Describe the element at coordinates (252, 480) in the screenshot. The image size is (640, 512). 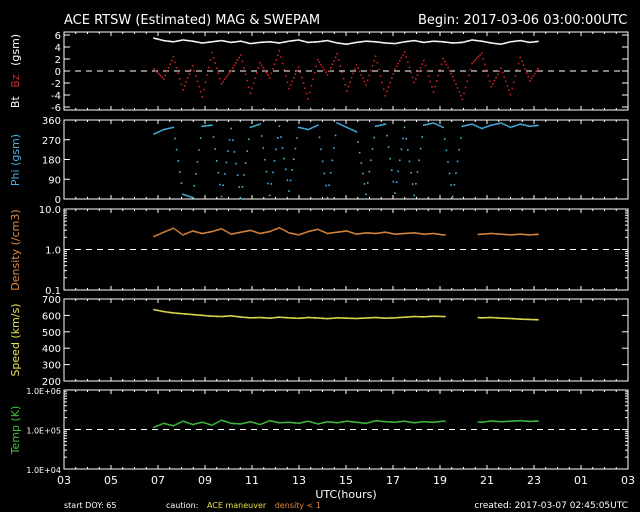
I see `x-tick-label: 11` at that location.